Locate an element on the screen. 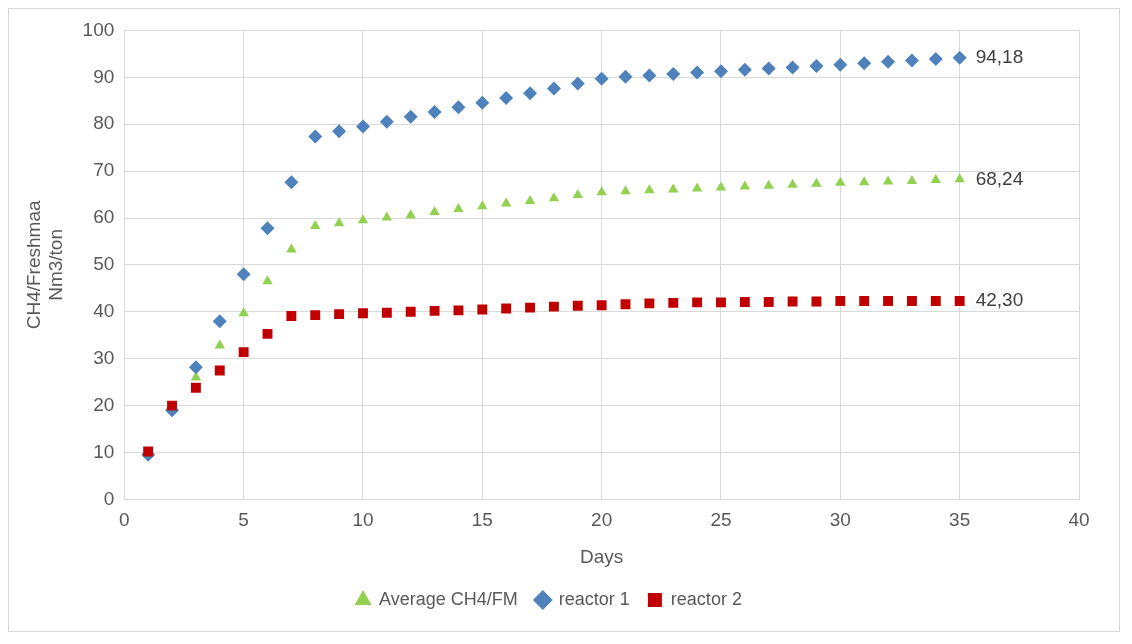 This screenshot has width=1132, height=644. y-axis-title: CH4/Freshmaa Nm3/ton is located at coordinates (44, 265).